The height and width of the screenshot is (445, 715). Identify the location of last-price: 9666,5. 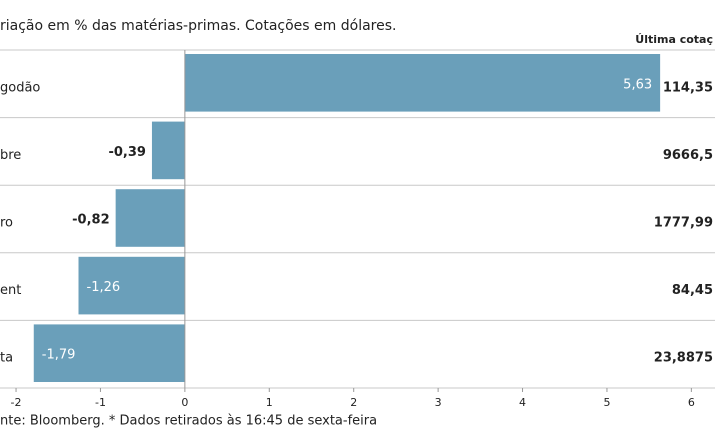
(688, 155).